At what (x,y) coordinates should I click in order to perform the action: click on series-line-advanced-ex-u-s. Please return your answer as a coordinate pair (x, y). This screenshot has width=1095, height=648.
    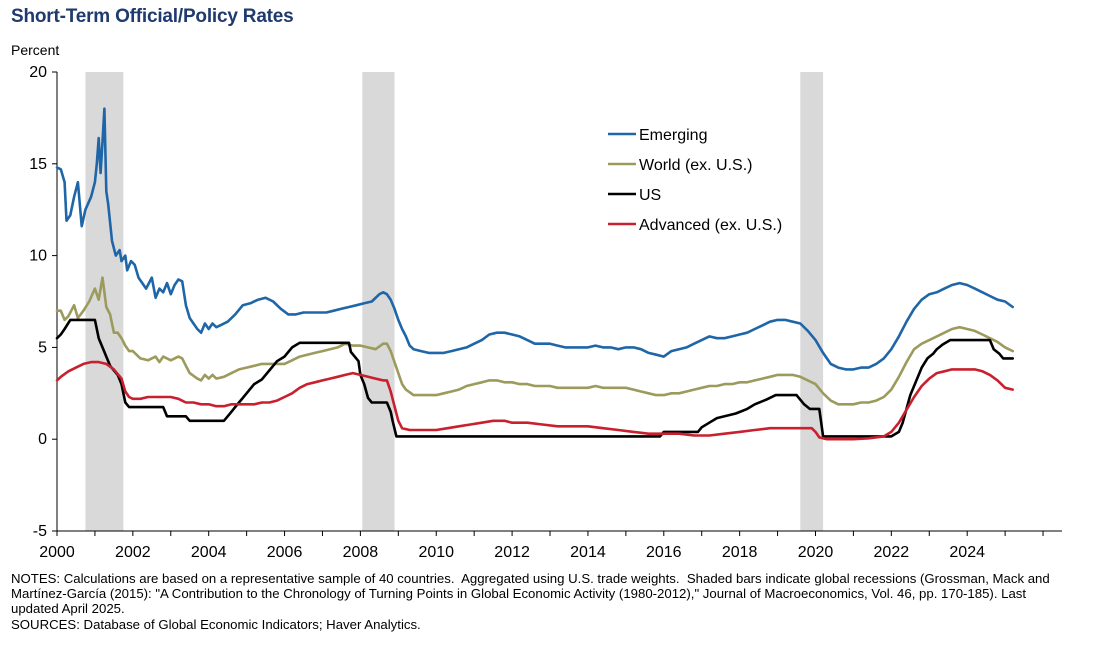
    Looking at the image, I should click on (534, 400).